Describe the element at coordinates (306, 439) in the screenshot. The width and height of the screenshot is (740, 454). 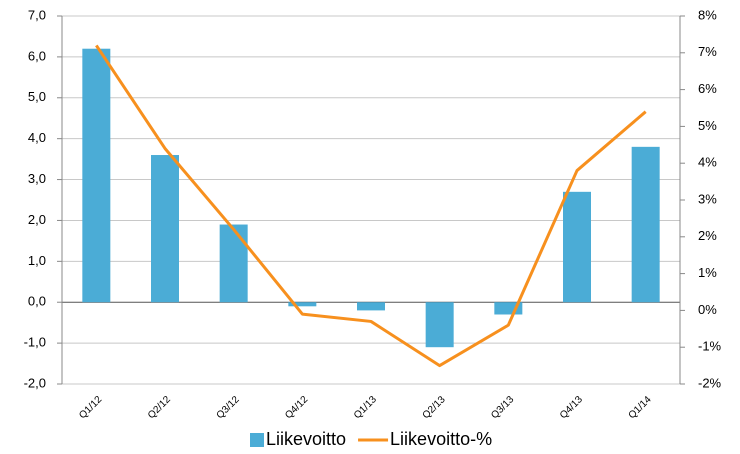
I see `legend-label: Liikevoitto` at that location.